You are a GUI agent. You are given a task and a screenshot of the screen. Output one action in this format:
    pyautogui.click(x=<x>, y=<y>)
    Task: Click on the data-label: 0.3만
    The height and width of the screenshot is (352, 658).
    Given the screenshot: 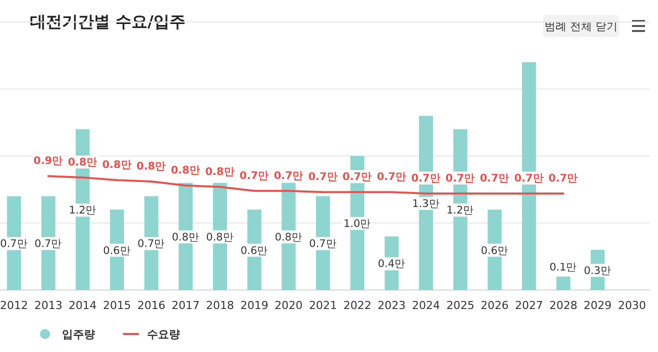 What is the action you would take?
    pyautogui.click(x=598, y=270)
    